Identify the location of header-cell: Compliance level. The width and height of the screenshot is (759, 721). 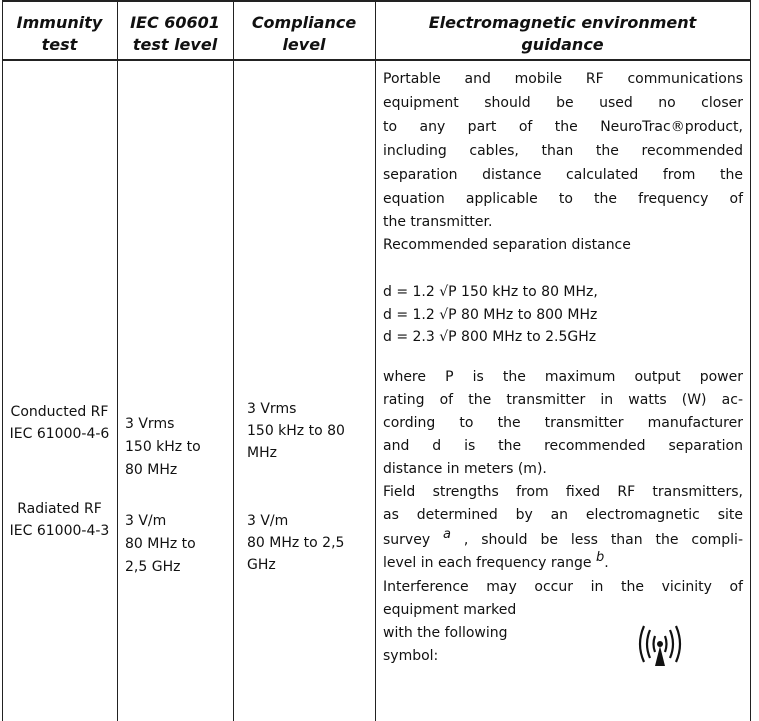
(304, 34).